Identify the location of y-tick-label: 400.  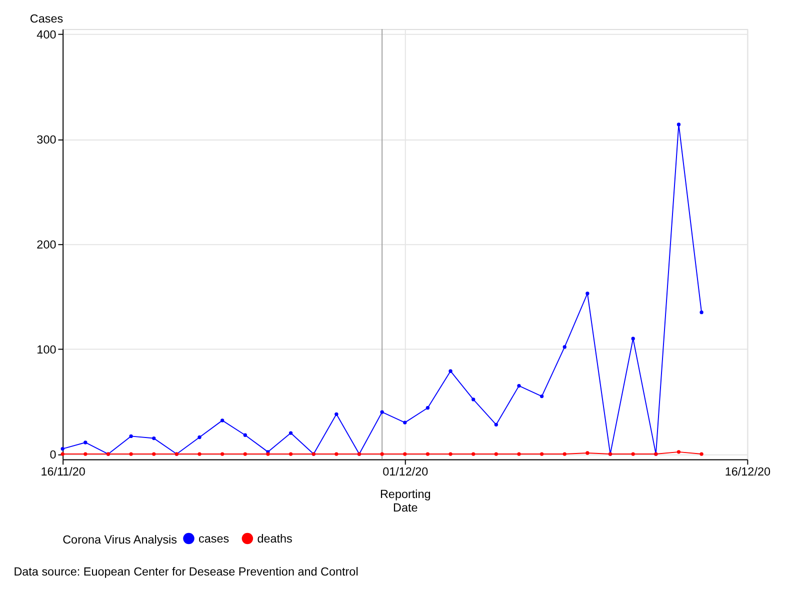
(46, 35).